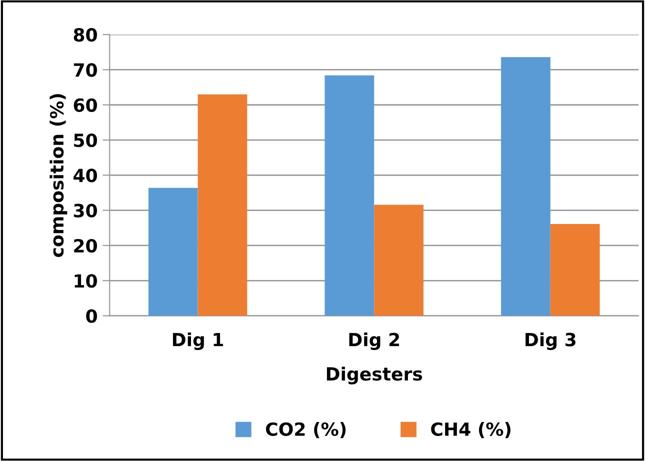 This screenshot has height=461, width=645. What do you see at coordinates (85, 175) in the screenshot?
I see `y-tick-label: 40` at bounding box center [85, 175].